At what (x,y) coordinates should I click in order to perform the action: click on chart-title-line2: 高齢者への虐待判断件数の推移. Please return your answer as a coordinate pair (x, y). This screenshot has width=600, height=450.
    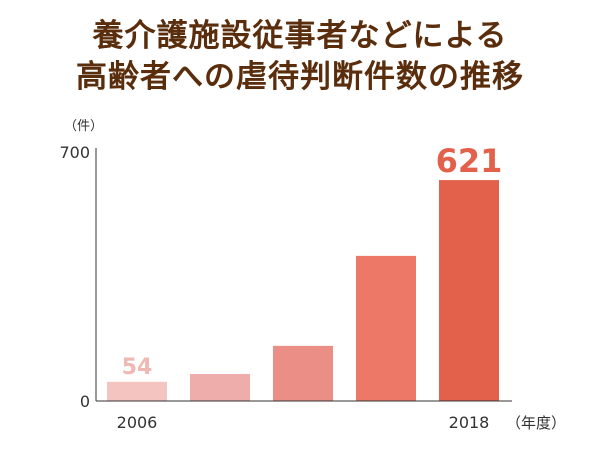
    Looking at the image, I should click on (300, 77).